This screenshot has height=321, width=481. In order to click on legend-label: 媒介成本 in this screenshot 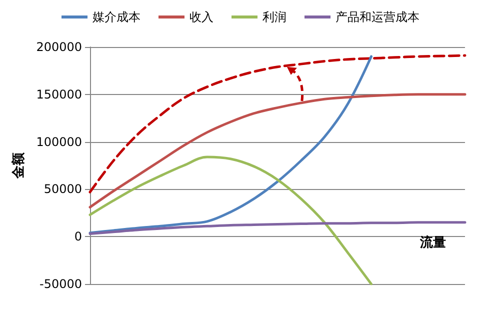, I will do `click(116, 17)`.